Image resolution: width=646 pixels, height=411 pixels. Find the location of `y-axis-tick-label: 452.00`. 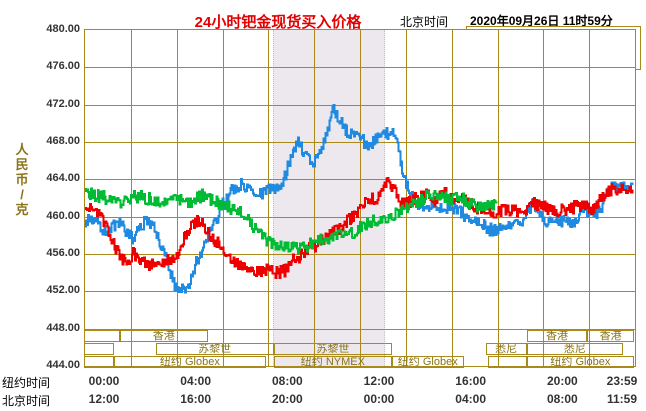

y-axis-tick-label: 452.00 is located at coordinates (63, 290).